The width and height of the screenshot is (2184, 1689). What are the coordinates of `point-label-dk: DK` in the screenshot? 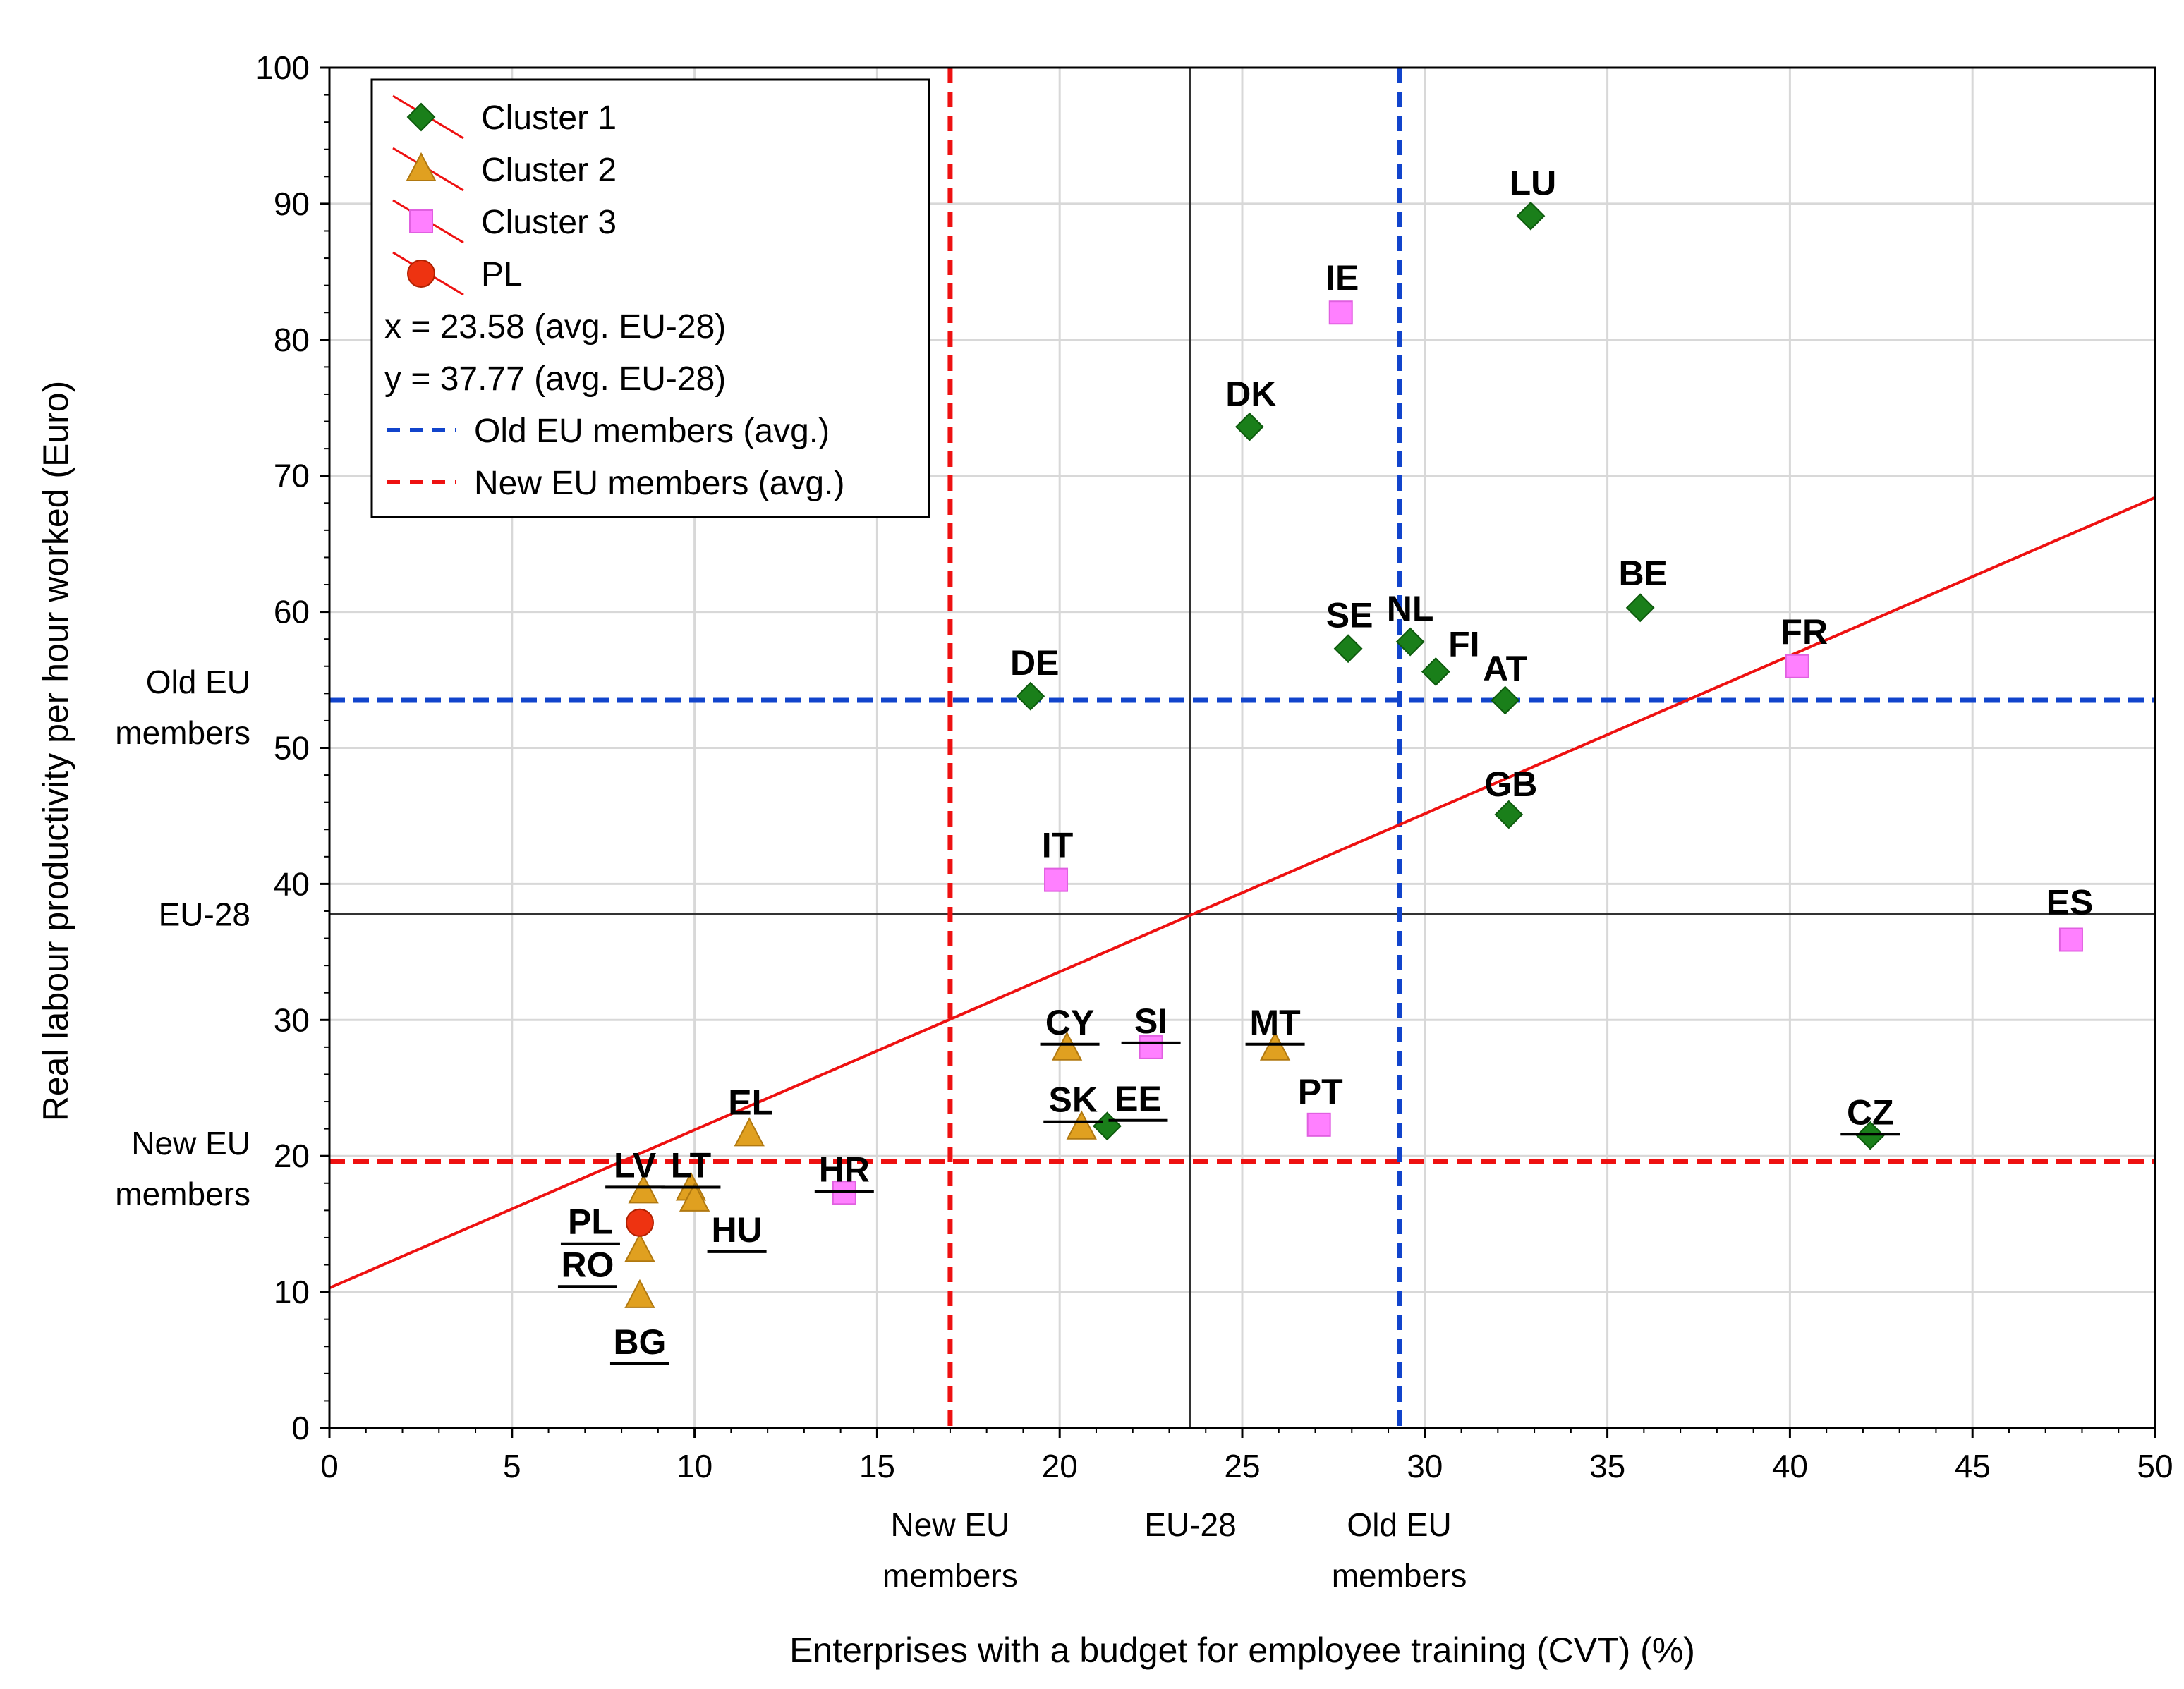 It's located at (1250, 393).